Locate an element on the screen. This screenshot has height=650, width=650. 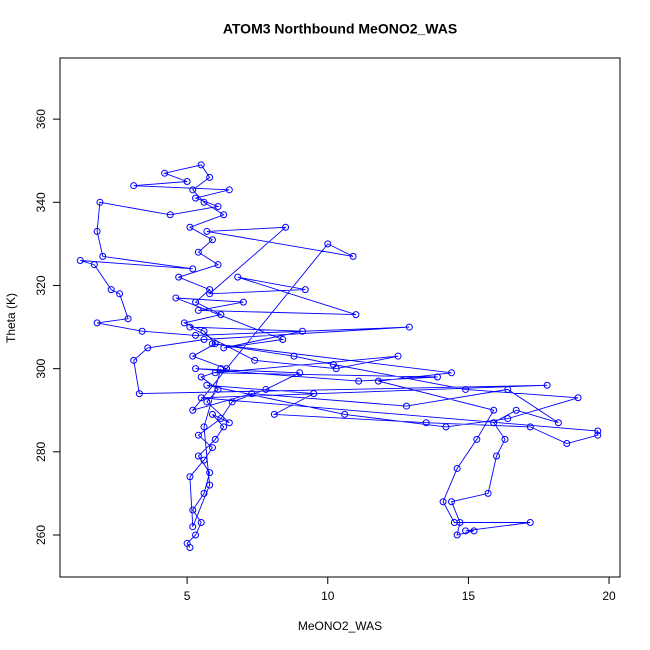
y-tick-label: 280 is located at coordinates (41, 451).